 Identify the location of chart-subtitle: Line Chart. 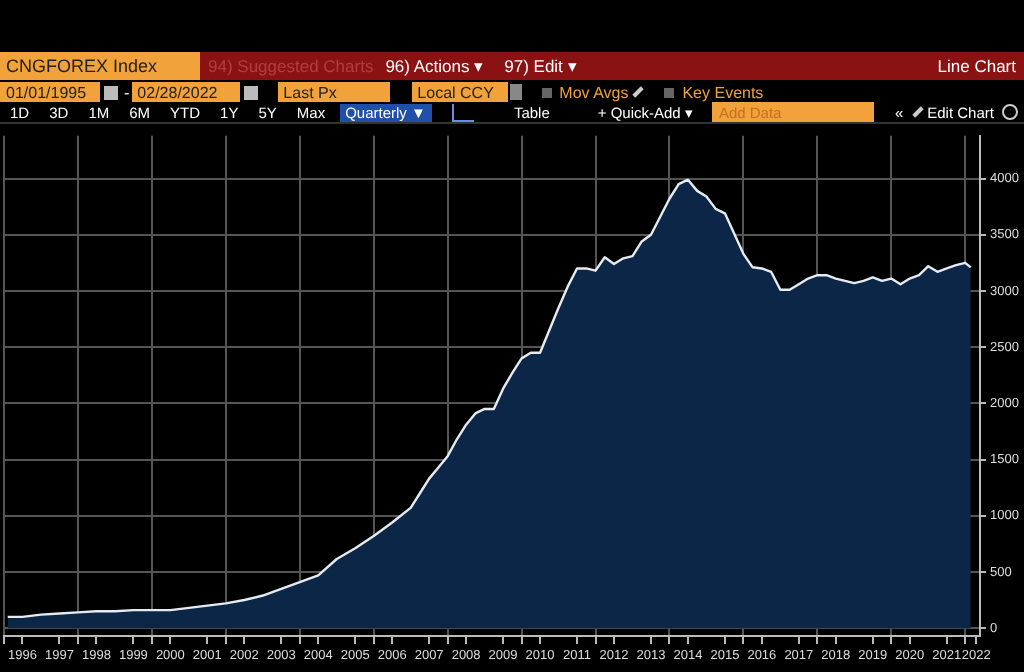
(976, 66).